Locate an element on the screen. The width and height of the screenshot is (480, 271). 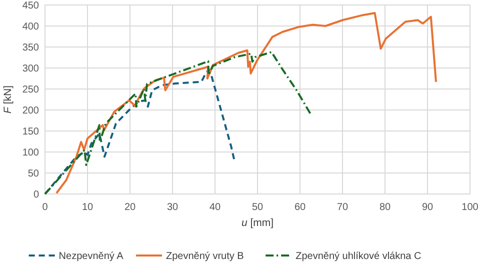
y-tick-label: 300 is located at coordinates (31, 69).